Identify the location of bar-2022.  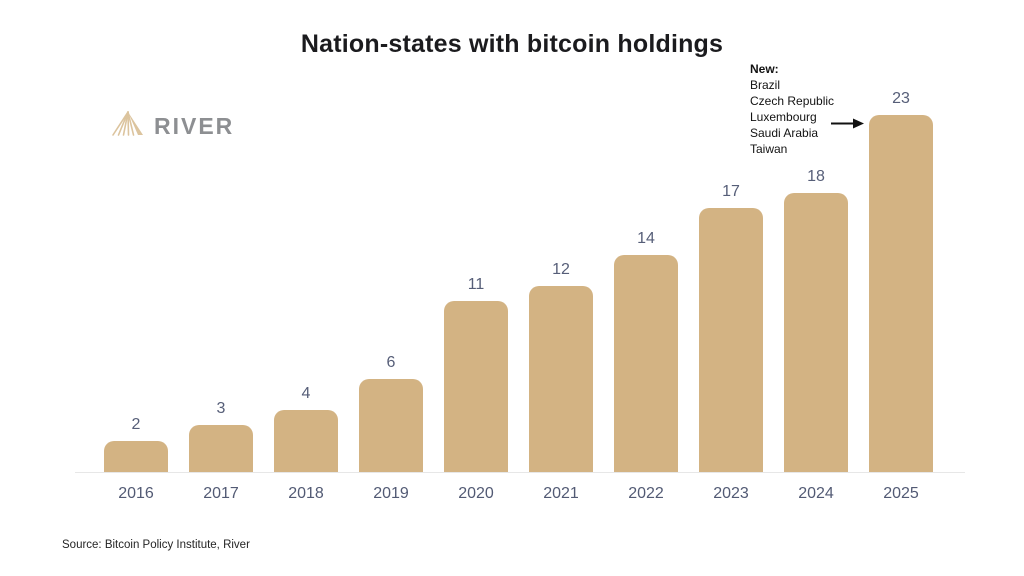
(646, 363).